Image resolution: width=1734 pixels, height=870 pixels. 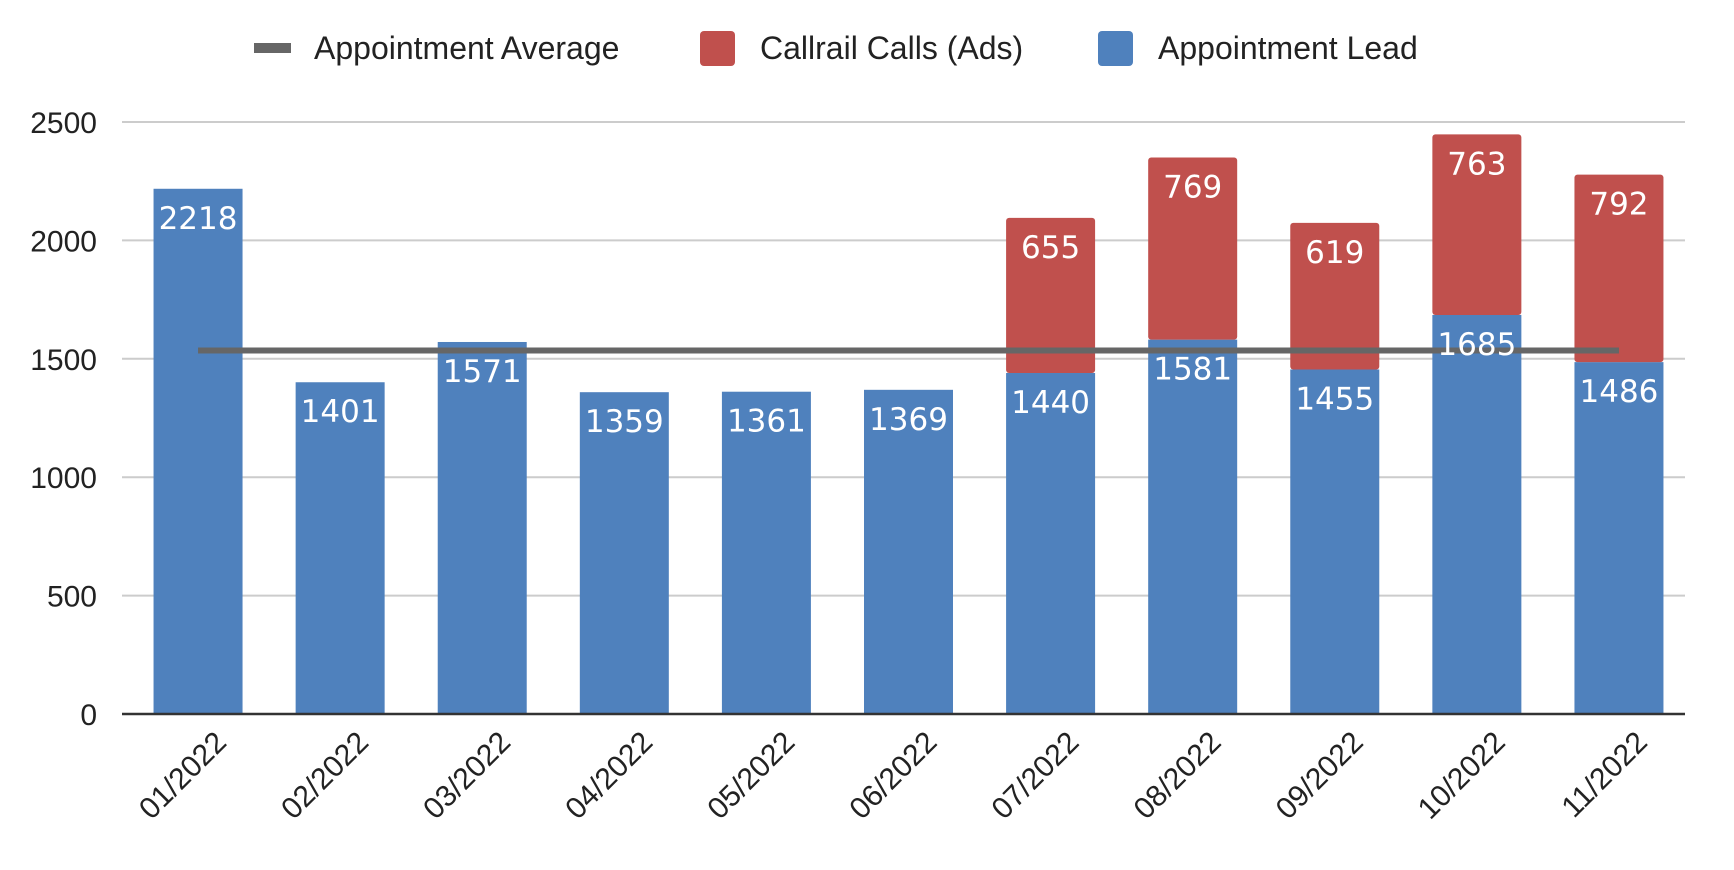 What do you see at coordinates (751, 776) in the screenshot?
I see `x-tick-label: 05/2022` at bounding box center [751, 776].